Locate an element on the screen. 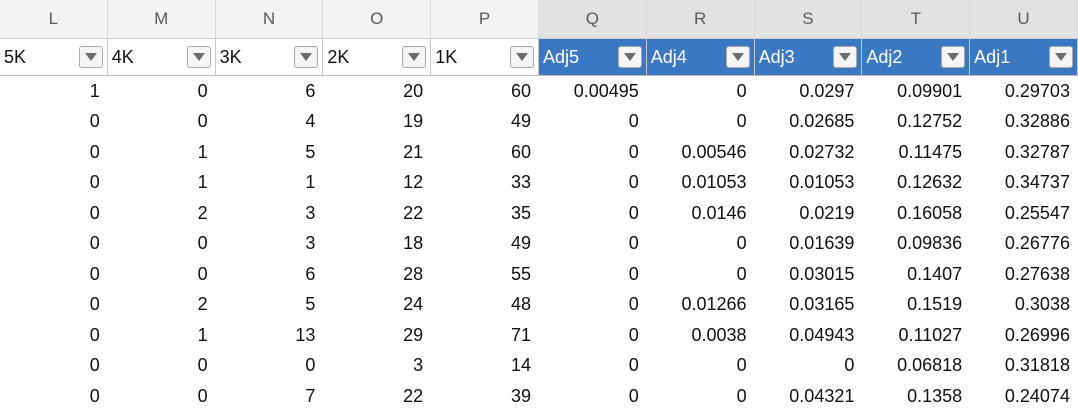 This screenshot has width=1078, height=412. table-cell: 0.03015 is located at coordinates (822, 273).